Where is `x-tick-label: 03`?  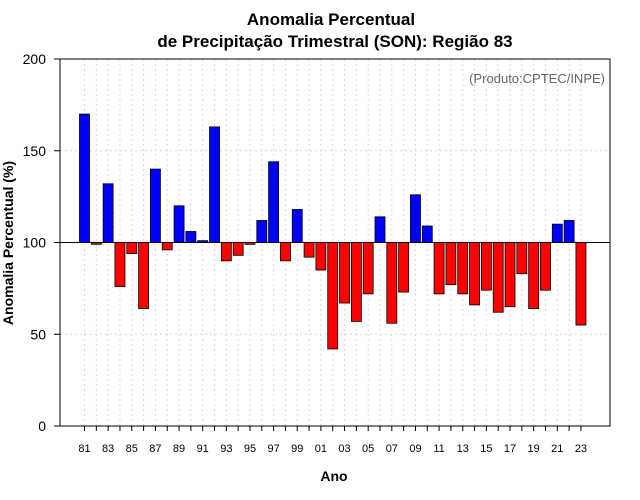
x-tick-label: 03 is located at coordinates (344, 449).